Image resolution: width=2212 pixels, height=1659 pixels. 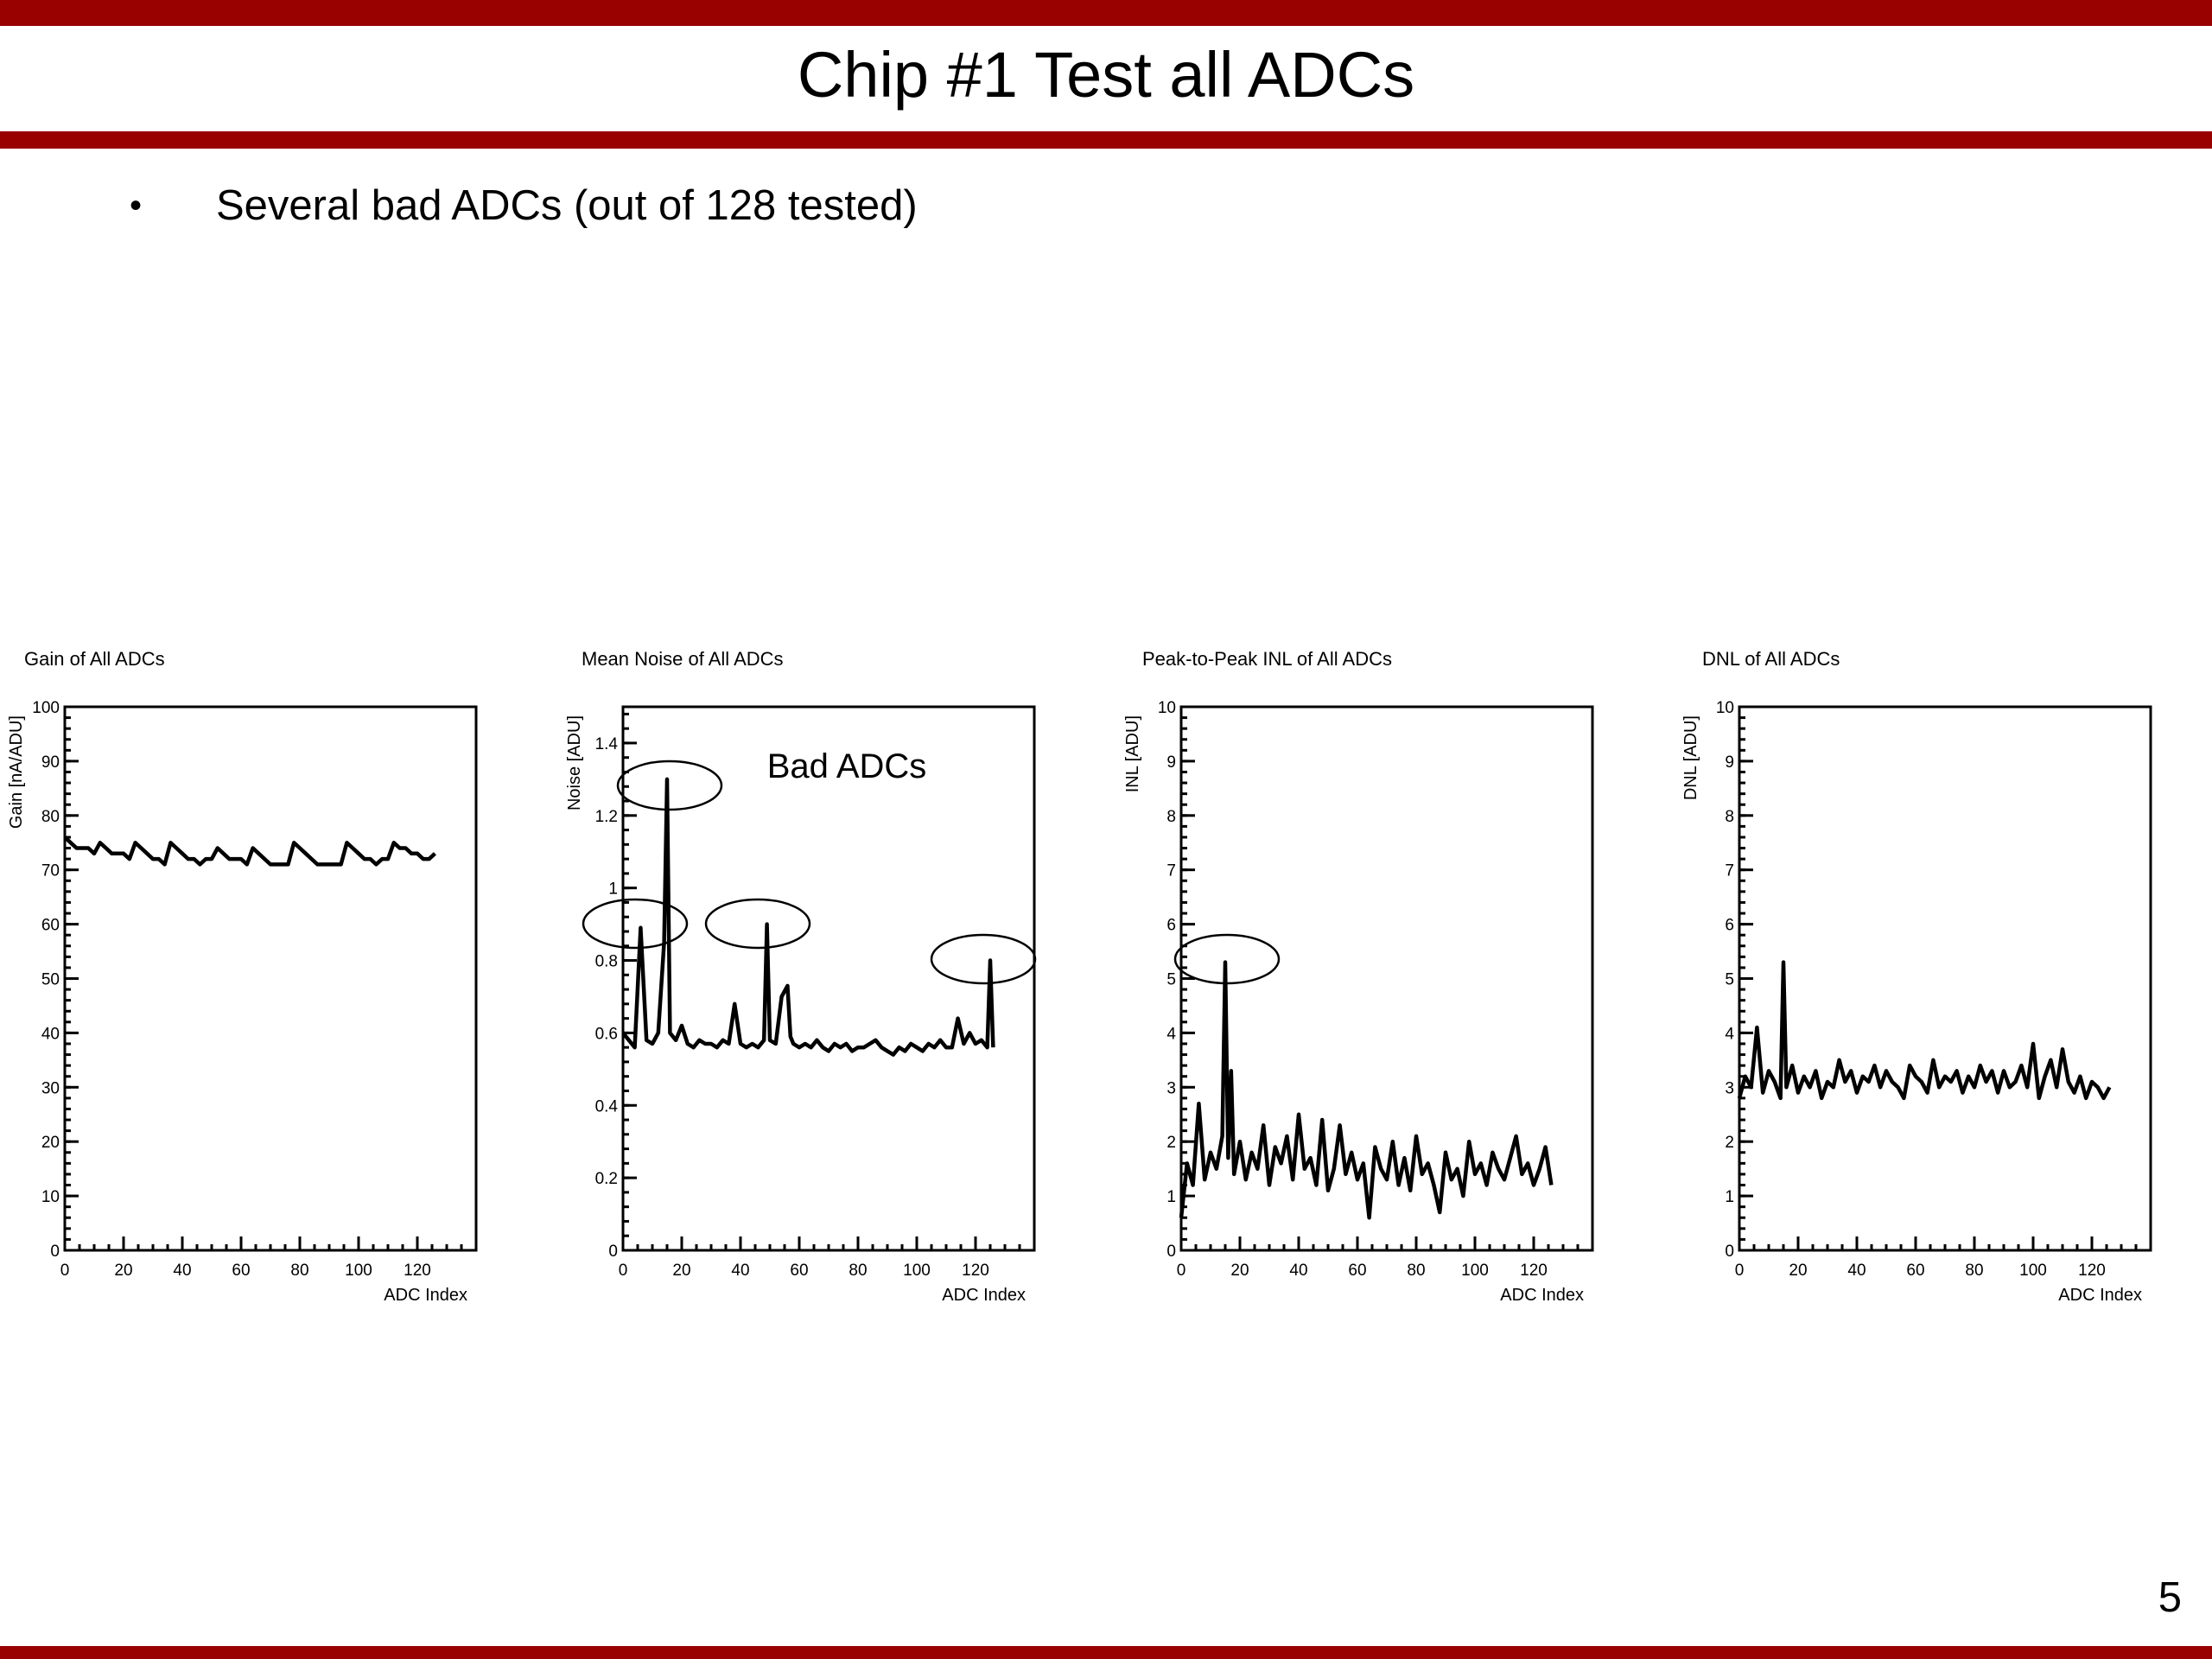 What do you see at coordinates (2170, 1597) in the screenshot?
I see `page-number: 5` at bounding box center [2170, 1597].